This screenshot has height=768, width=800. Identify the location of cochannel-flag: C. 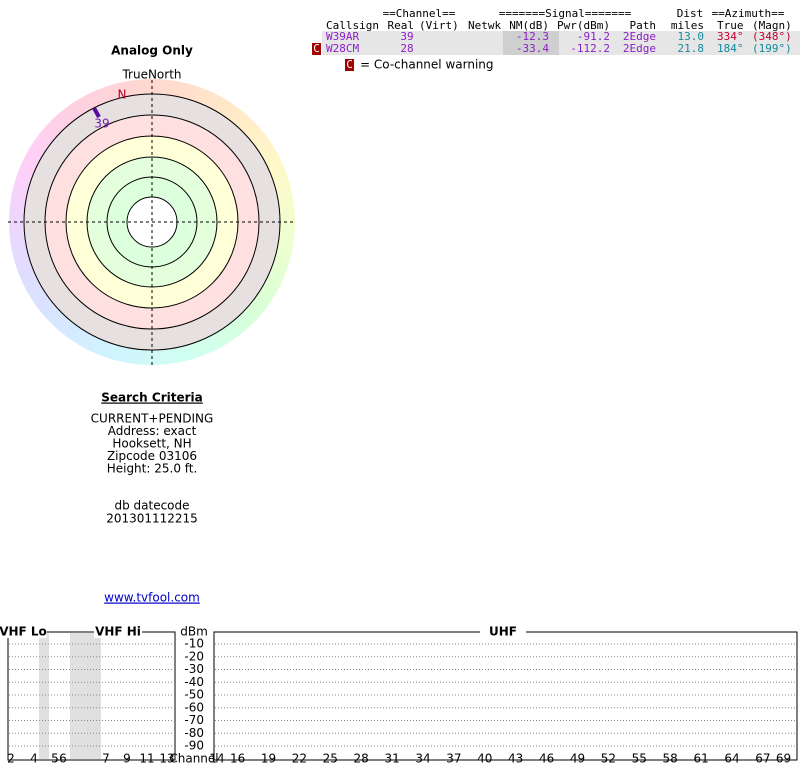
(316, 48).